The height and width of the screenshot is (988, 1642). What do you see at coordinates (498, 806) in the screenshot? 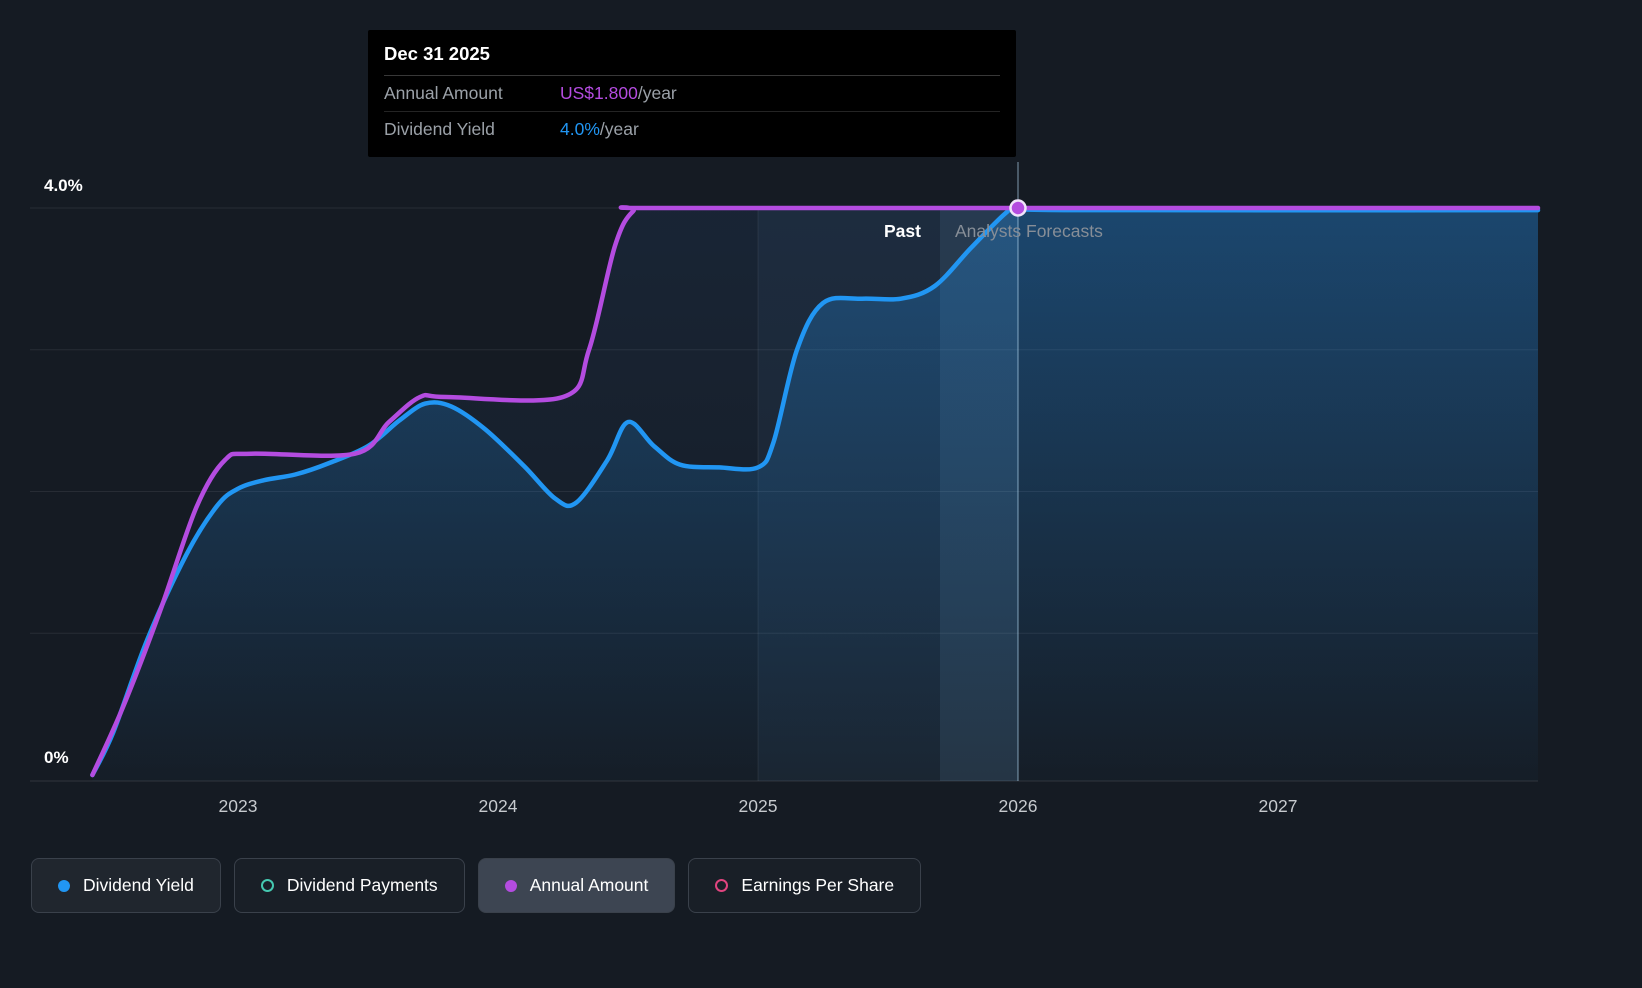
I see `x-tick-label: 2024` at bounding box center [498, 806].